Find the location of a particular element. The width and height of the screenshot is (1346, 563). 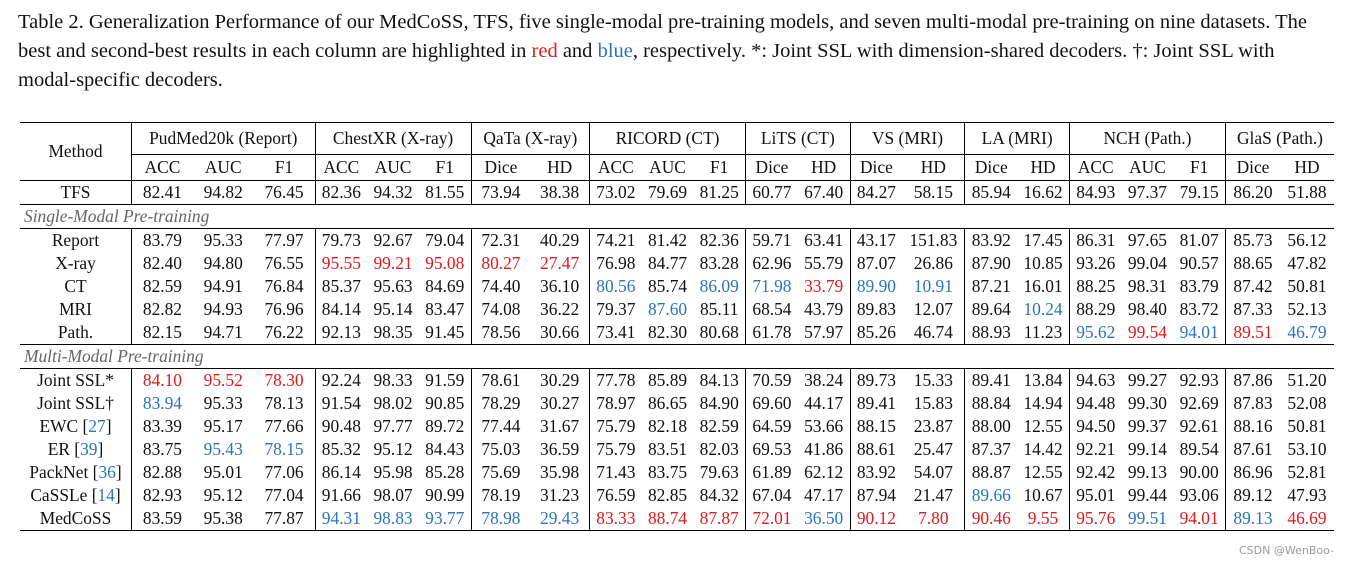

citation-link: 39 is located at coordinates (89, 449).